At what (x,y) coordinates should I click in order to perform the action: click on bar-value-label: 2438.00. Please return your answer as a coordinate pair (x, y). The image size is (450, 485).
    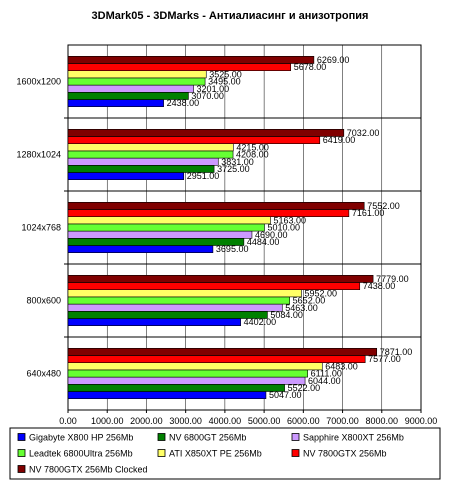
    Looking at the image, I should click on (183, 103).